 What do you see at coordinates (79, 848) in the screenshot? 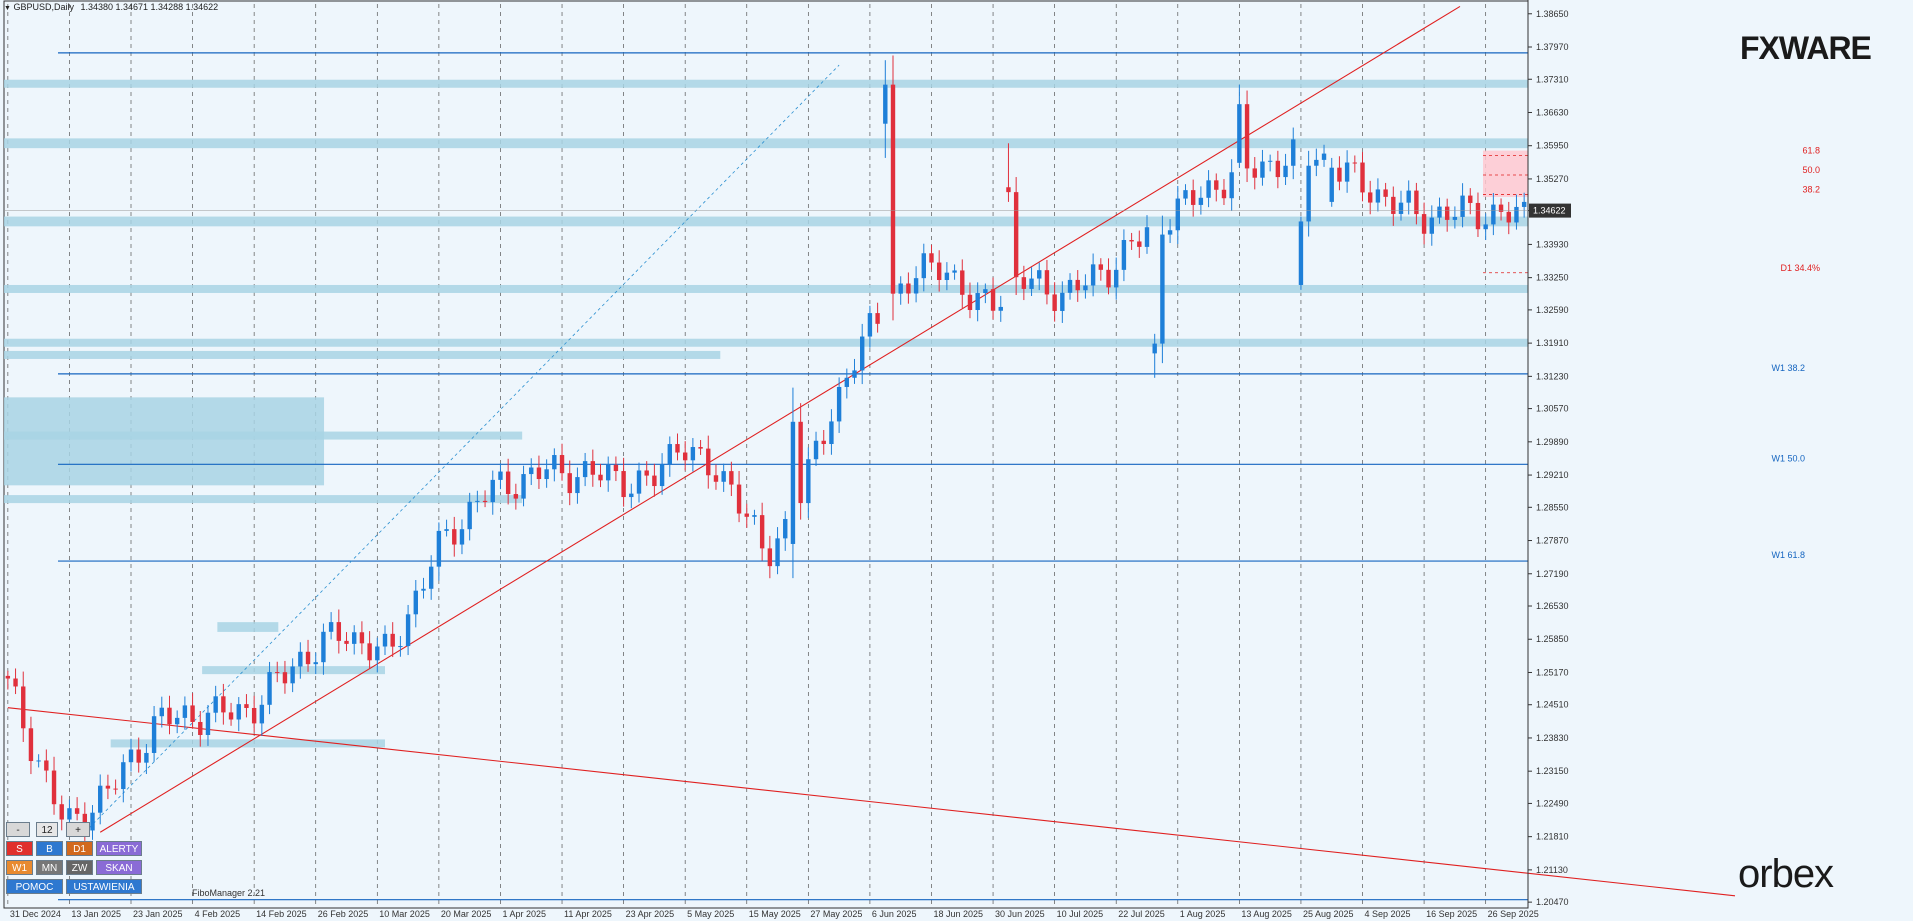
I see `d1-button: D1` at bounding box center [79, 848].